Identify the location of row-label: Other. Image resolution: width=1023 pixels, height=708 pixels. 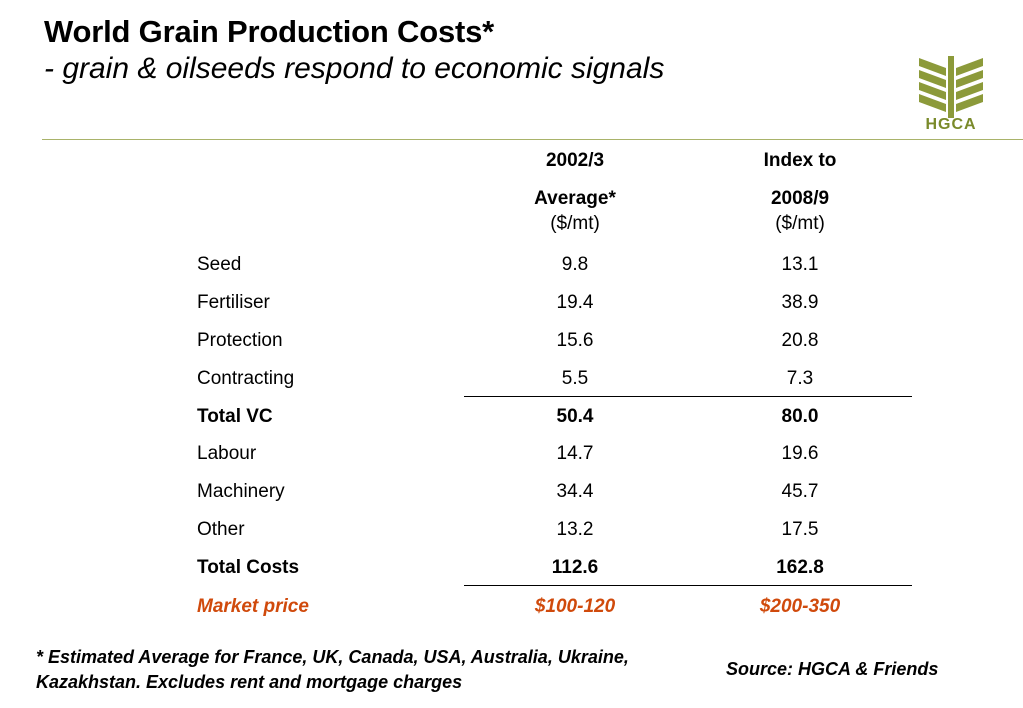
(221, 529).